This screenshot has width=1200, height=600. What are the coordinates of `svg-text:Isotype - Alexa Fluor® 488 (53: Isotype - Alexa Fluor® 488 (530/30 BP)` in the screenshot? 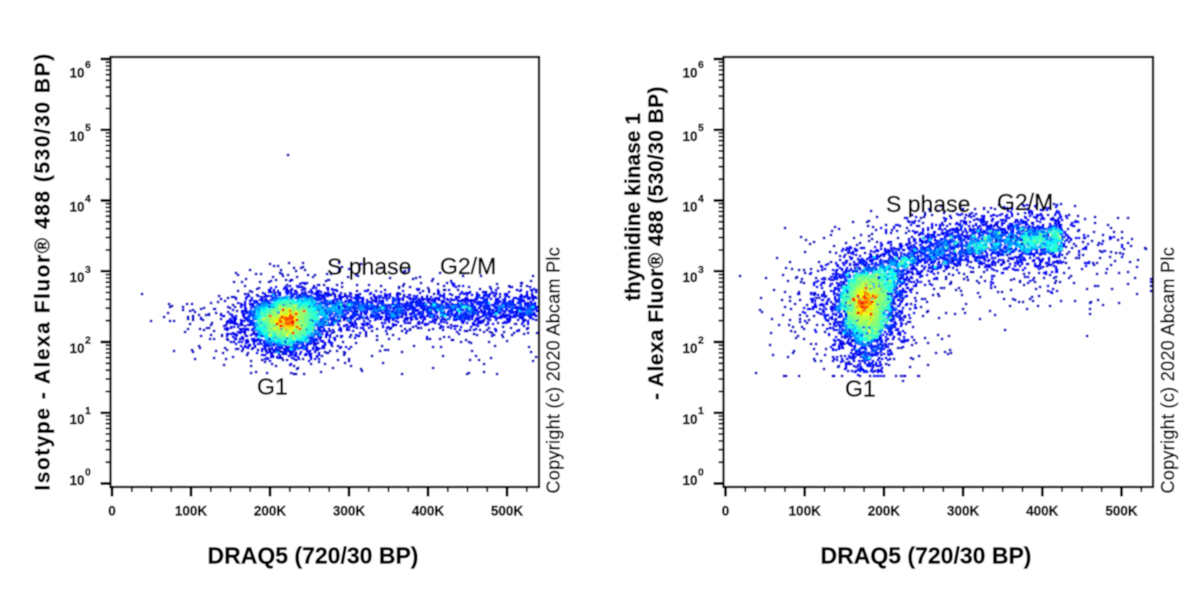 It's located at (43, 271).